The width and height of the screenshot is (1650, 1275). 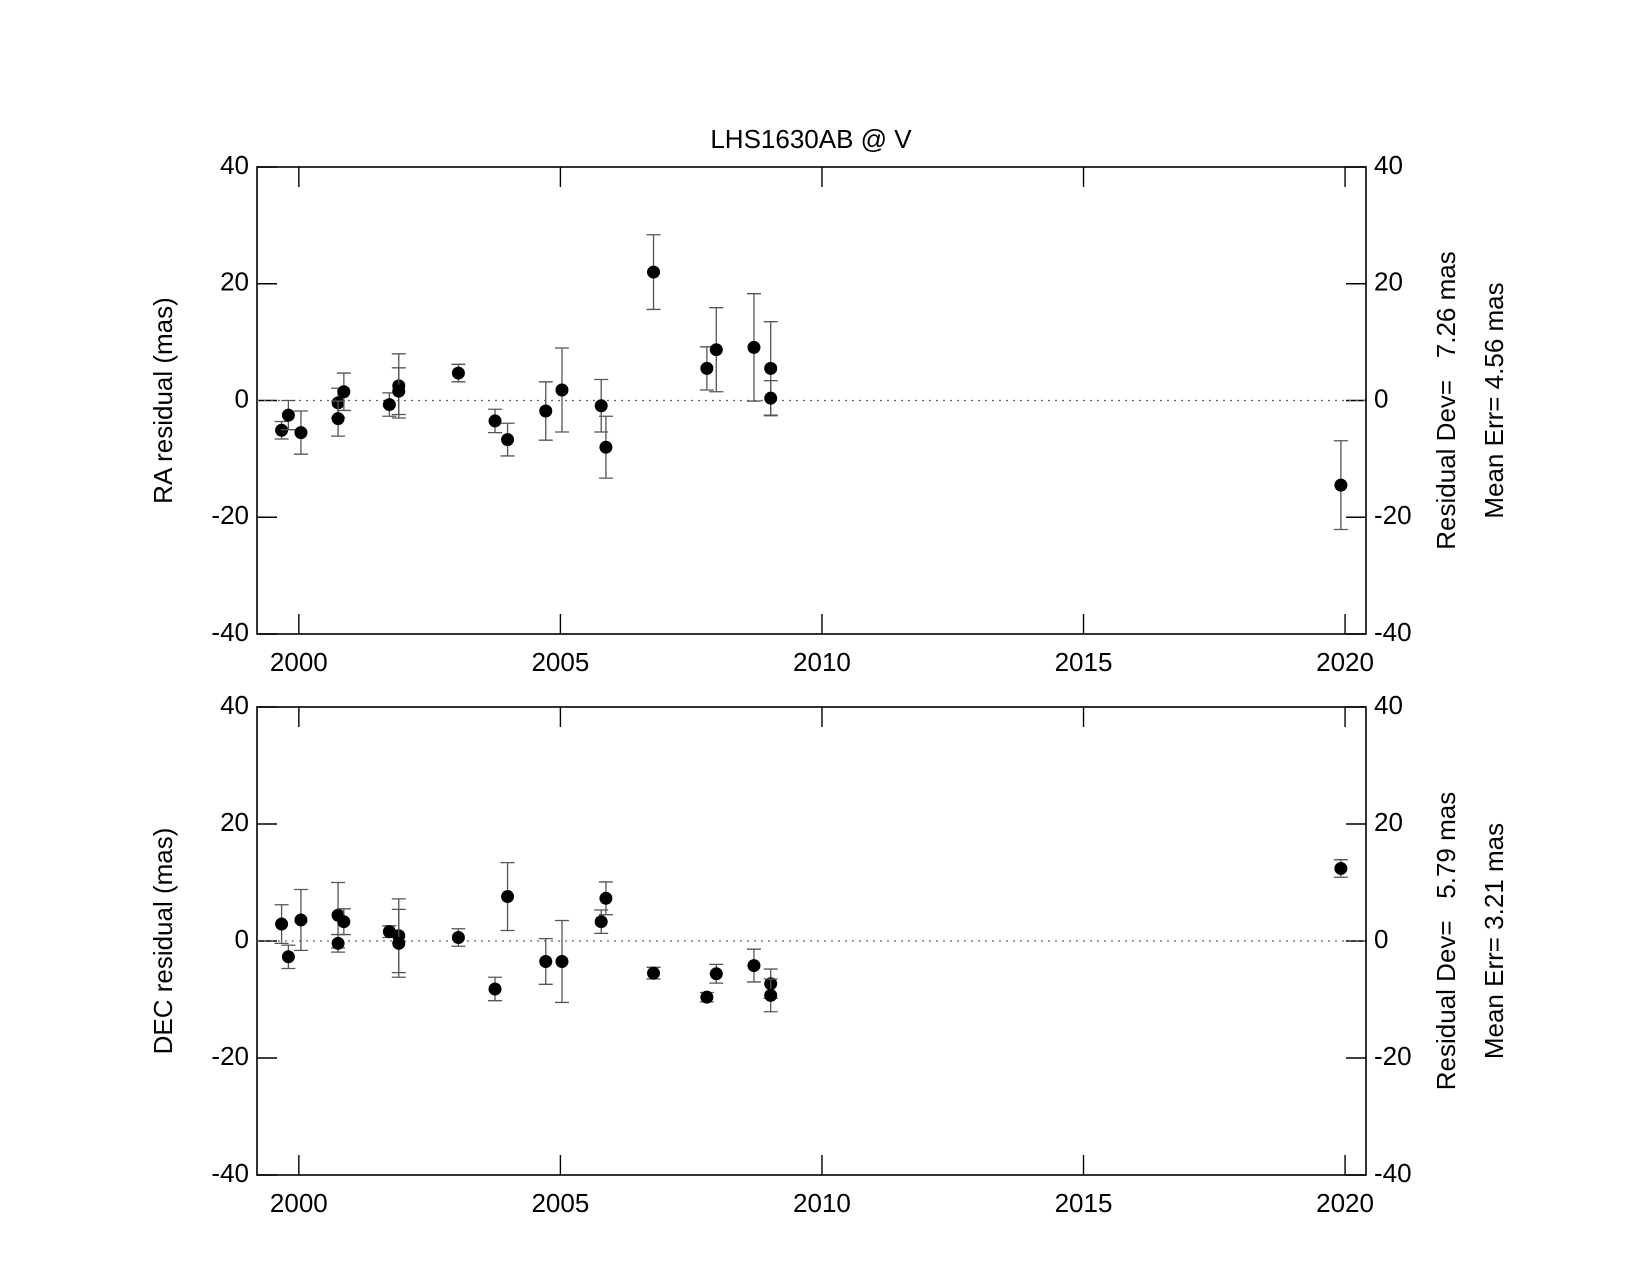 What do you see at coordinates (163, 400) in the screenshot?
I see `y-axis-label: RA residual (mas)` at bounding box center [163, 400].